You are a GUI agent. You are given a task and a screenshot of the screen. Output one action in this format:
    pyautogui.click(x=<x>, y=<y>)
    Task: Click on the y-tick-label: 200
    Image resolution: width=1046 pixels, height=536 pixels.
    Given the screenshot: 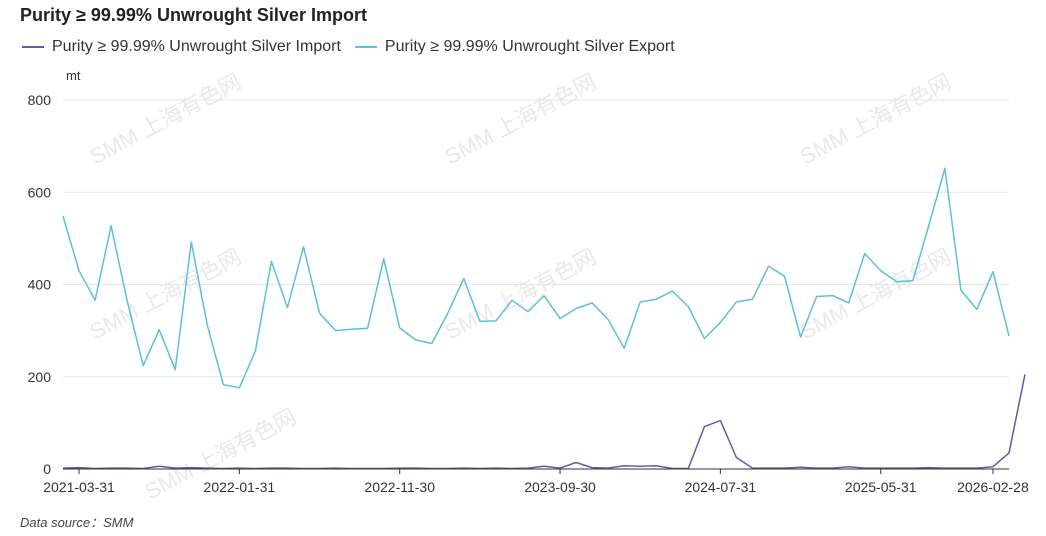 What is the action you would take?
    pyautogui.click(x=40, y=377)
    